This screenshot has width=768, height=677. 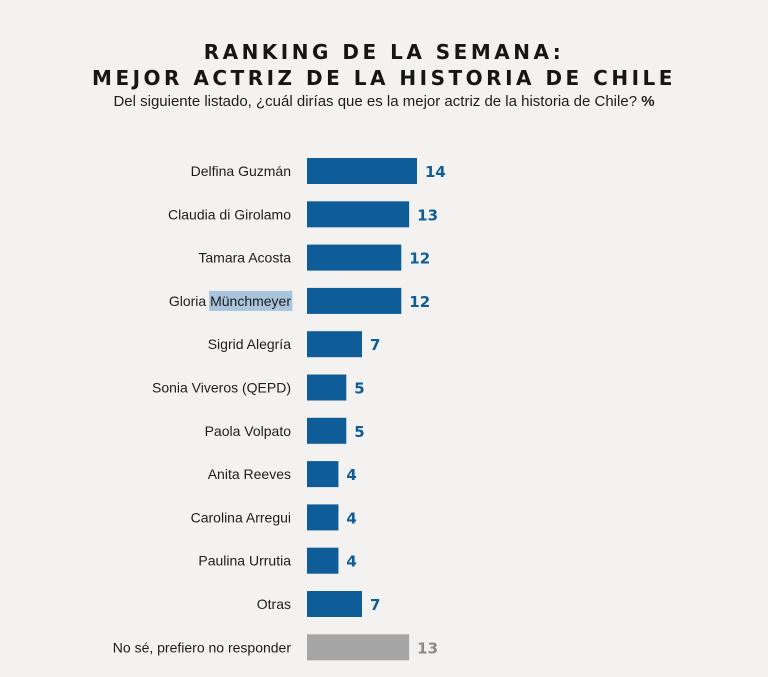 I want to click on value-label-paulina-urrutia: 4, so click(x=351, y=562).